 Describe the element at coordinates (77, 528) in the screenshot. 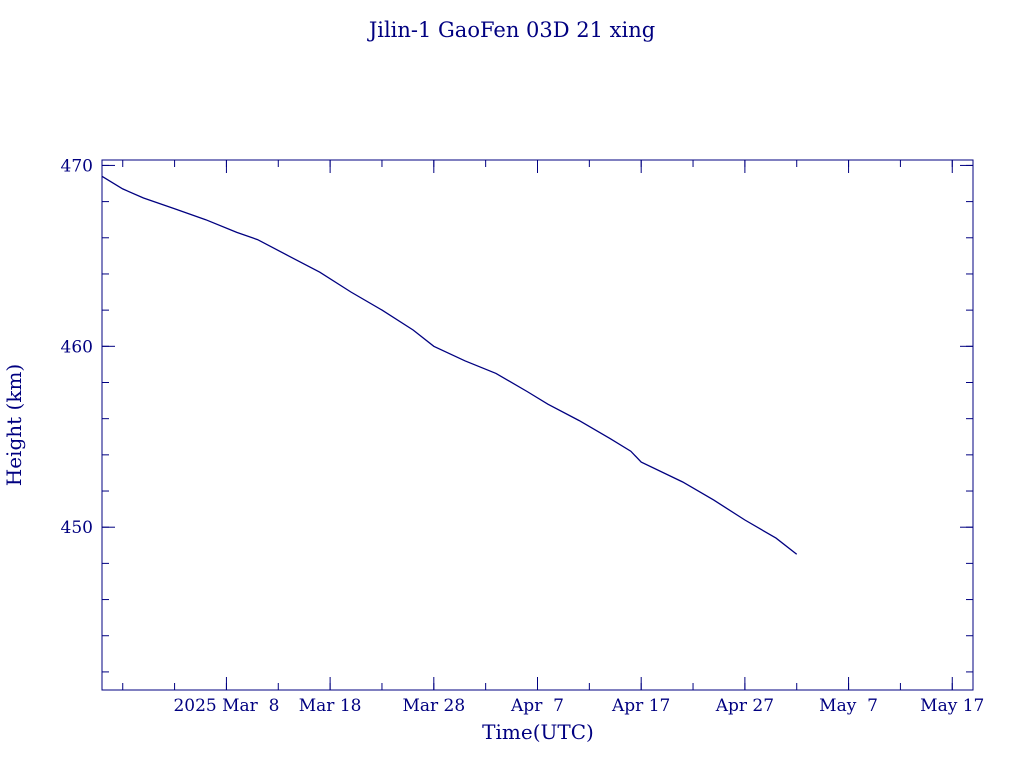

I see `y-tick-label: 450` at that location.